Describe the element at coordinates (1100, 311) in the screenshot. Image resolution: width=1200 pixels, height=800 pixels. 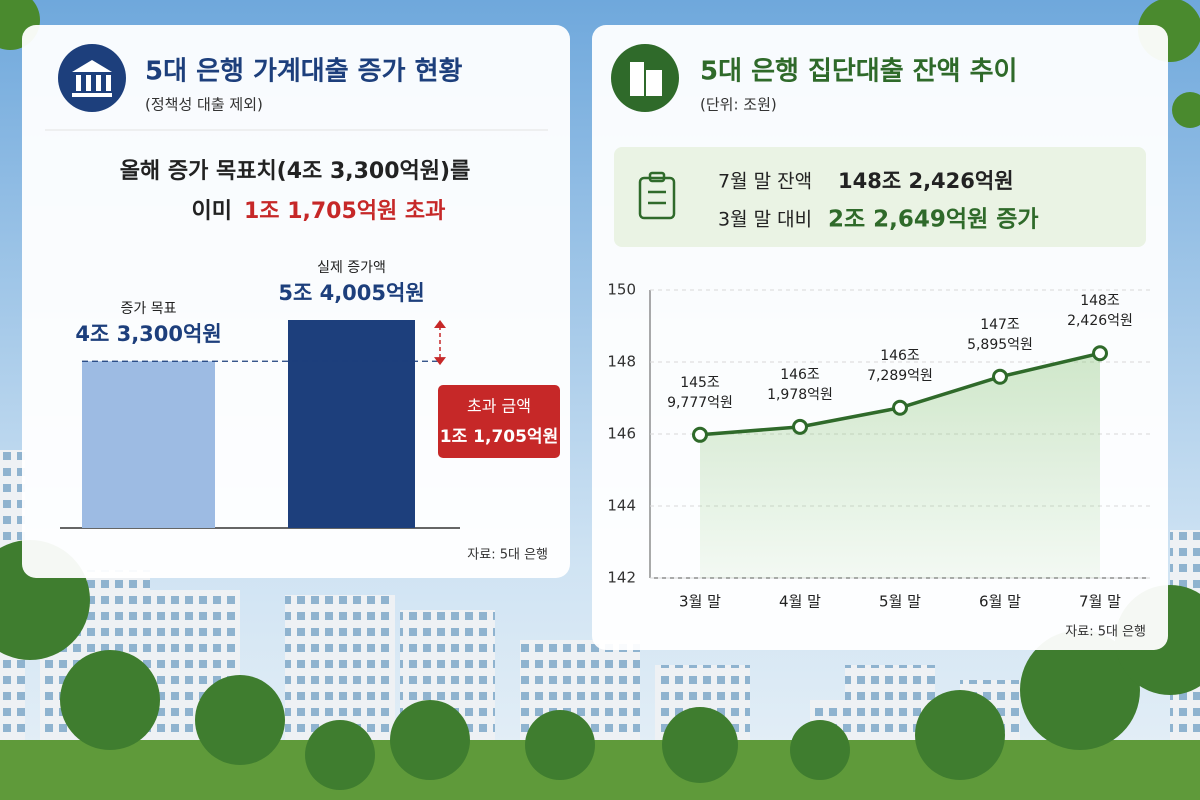
I see `point-value-label: 148조 2,426억원` at that location.